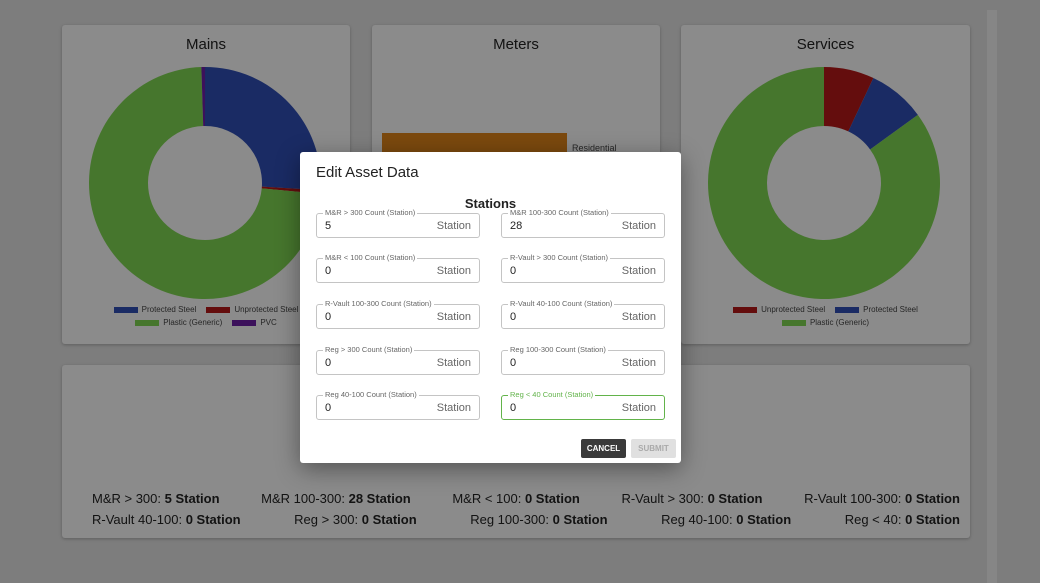  I want to click on cancel-button: CANCEL, so click(603, 448).